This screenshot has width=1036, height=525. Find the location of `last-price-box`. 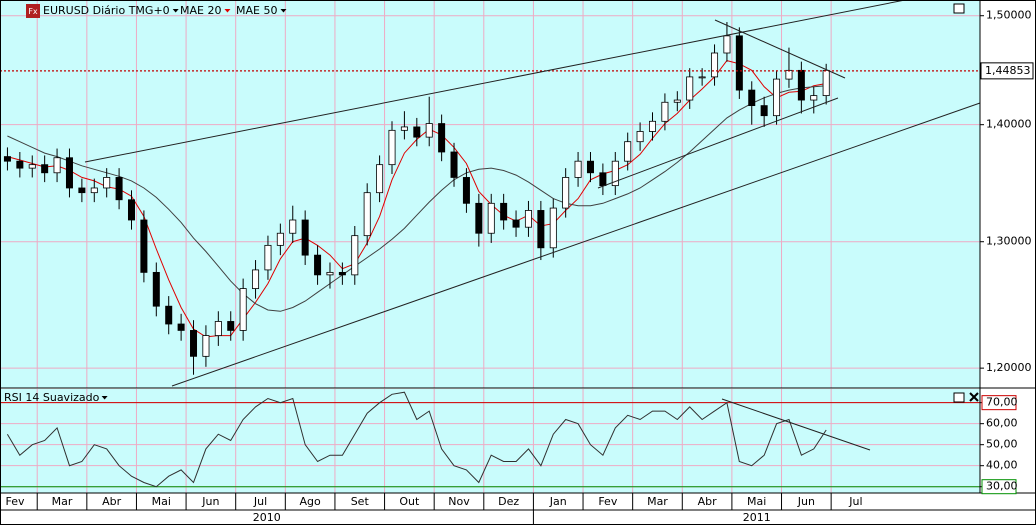

last-price-box is located at coordinates (1007, 71).